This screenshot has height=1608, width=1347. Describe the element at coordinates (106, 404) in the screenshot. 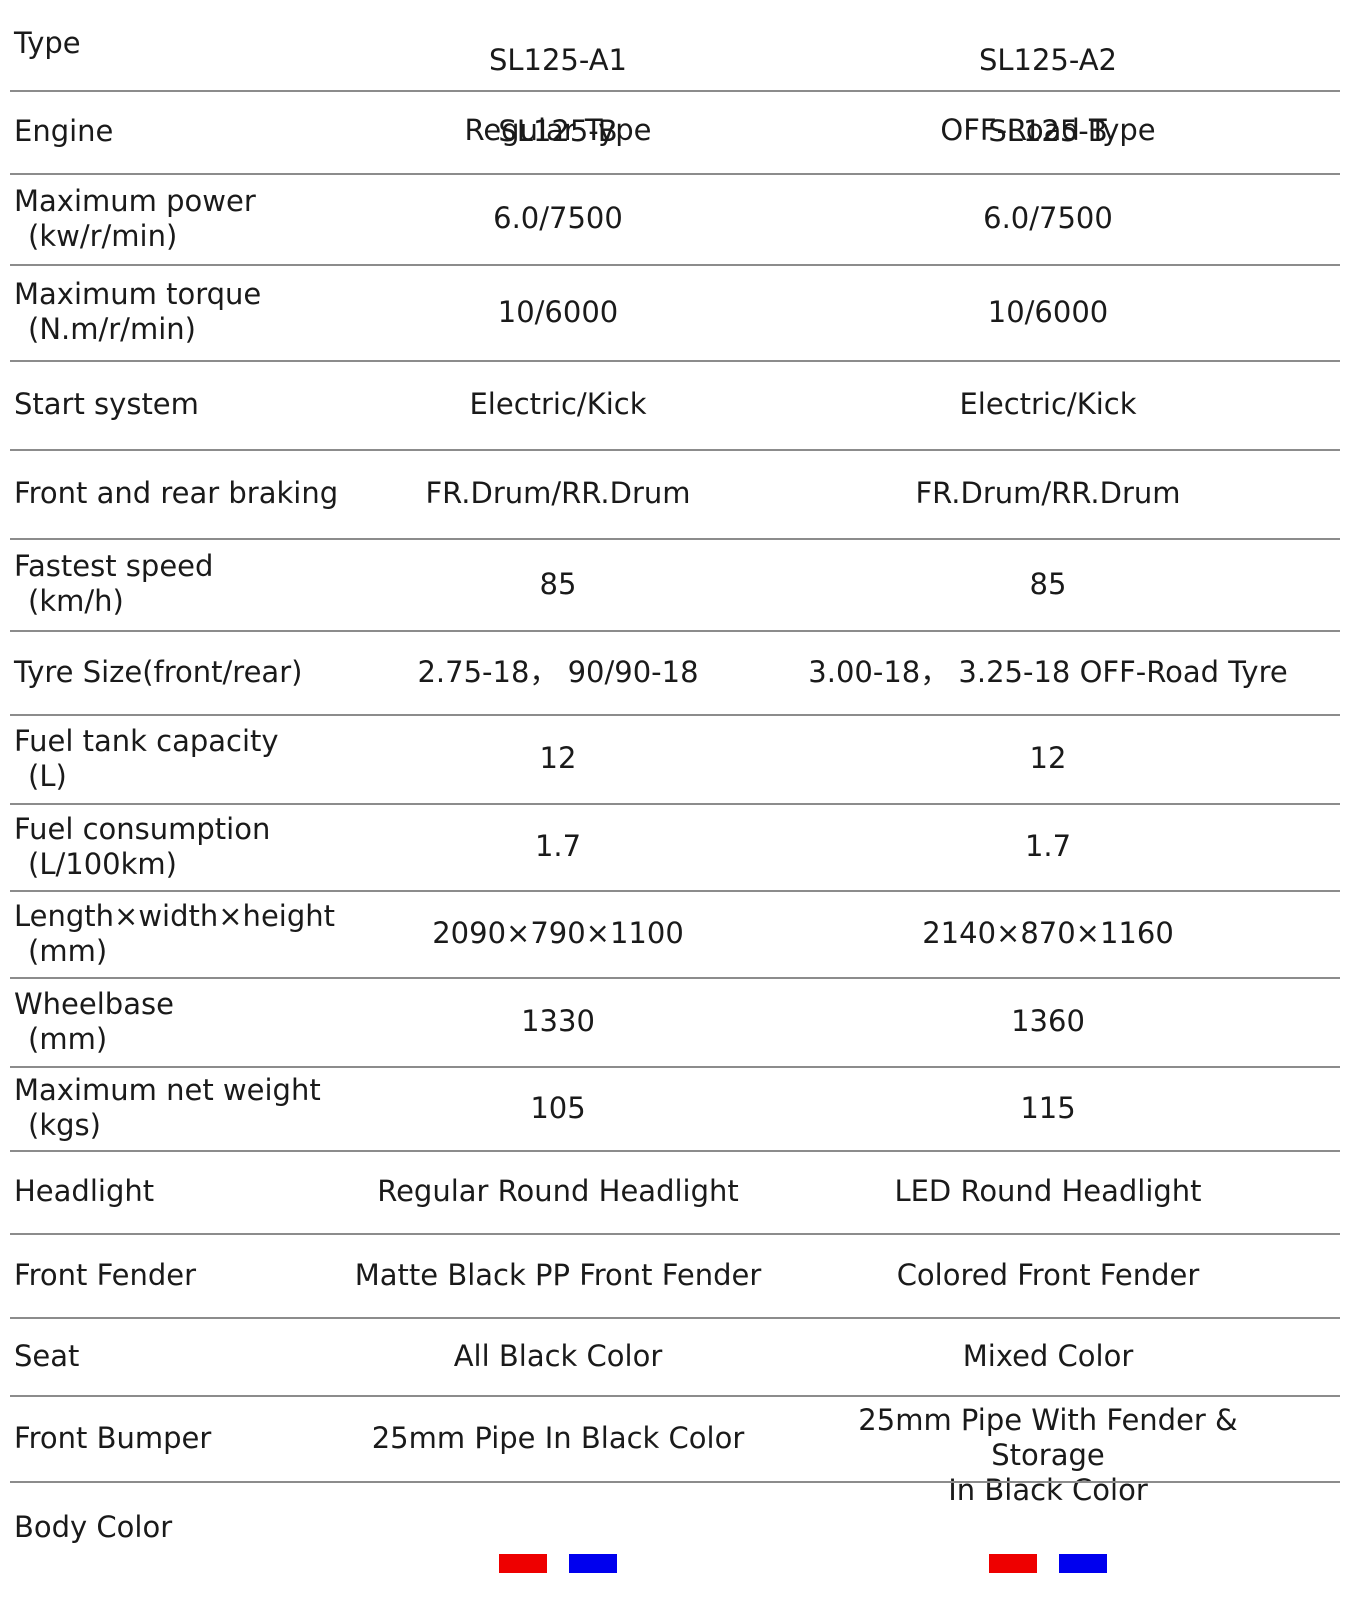

I see `spec-label-main: Start system` at that location.